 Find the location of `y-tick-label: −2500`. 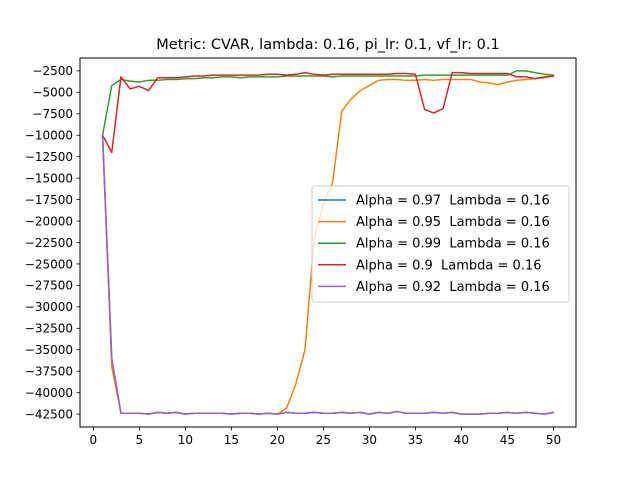

y-tick-label: −2500 is located at coordinates (52, 71).